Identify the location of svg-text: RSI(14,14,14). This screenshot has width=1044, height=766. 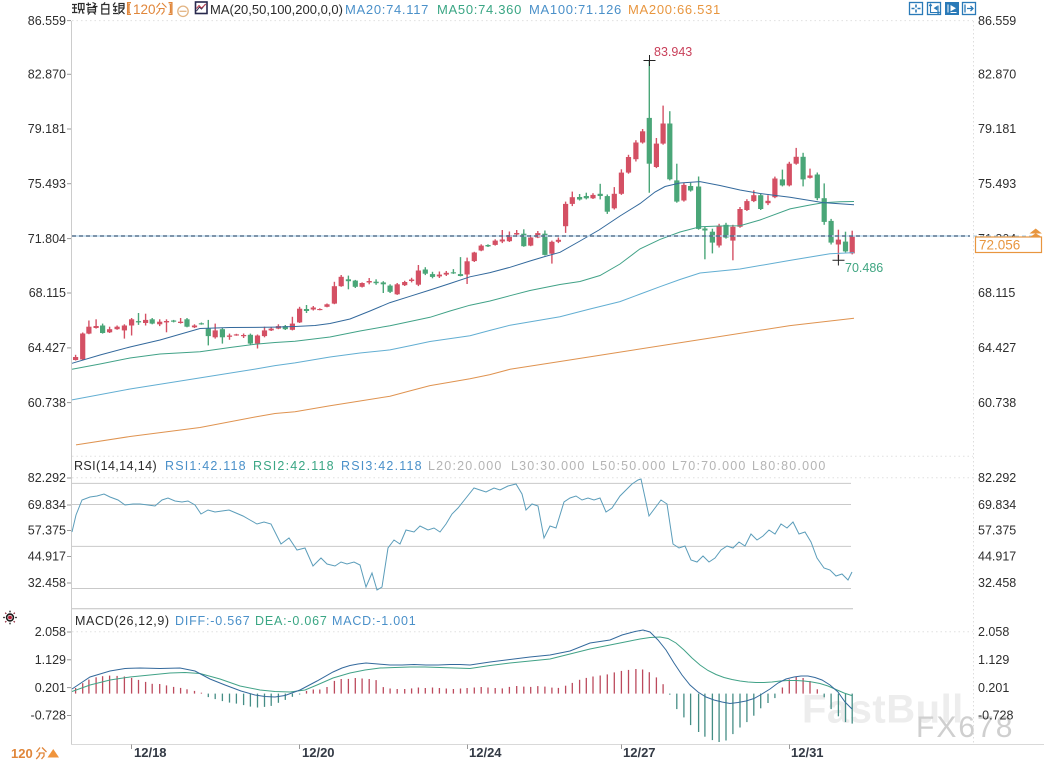
(115, 466).